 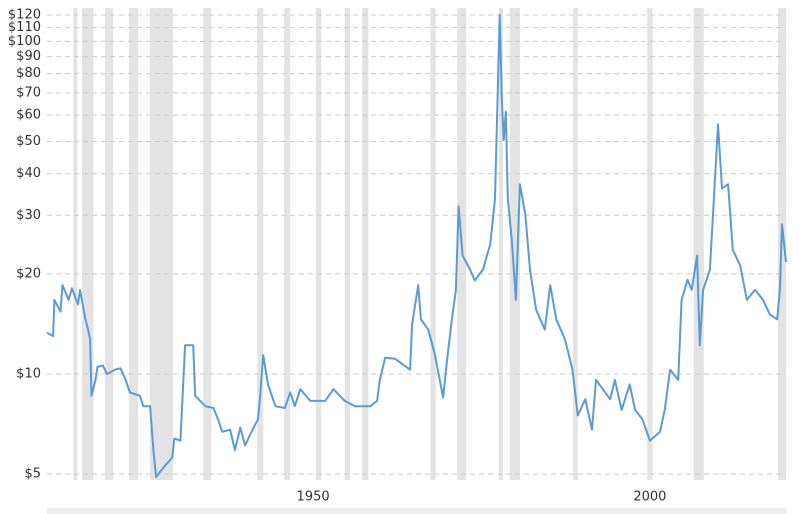 What do you see at coordinates (28, 173) in the screenshot?
I see `y-tick-label: $40` at bounding box center [28, 173].